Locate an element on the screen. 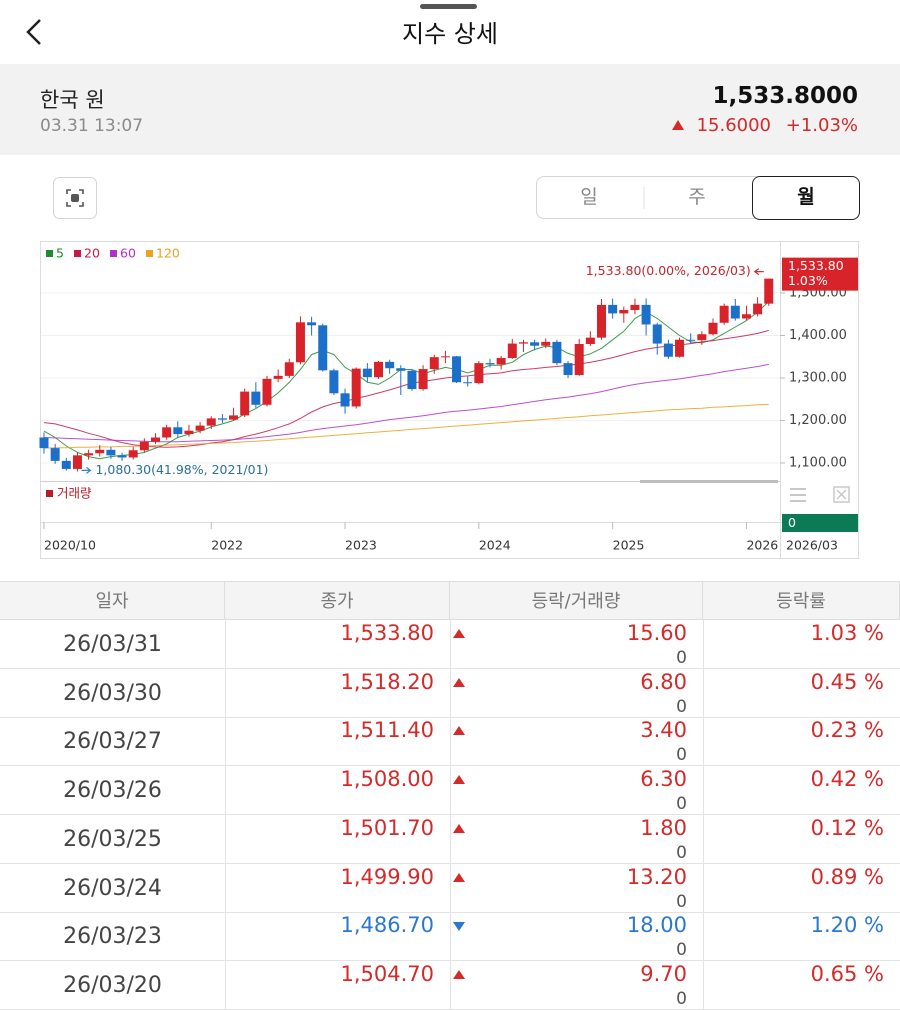 Image resolution: width=900 pixels, height=1010 pixels. column-header: 일자 is located at coordinates (112, 600).